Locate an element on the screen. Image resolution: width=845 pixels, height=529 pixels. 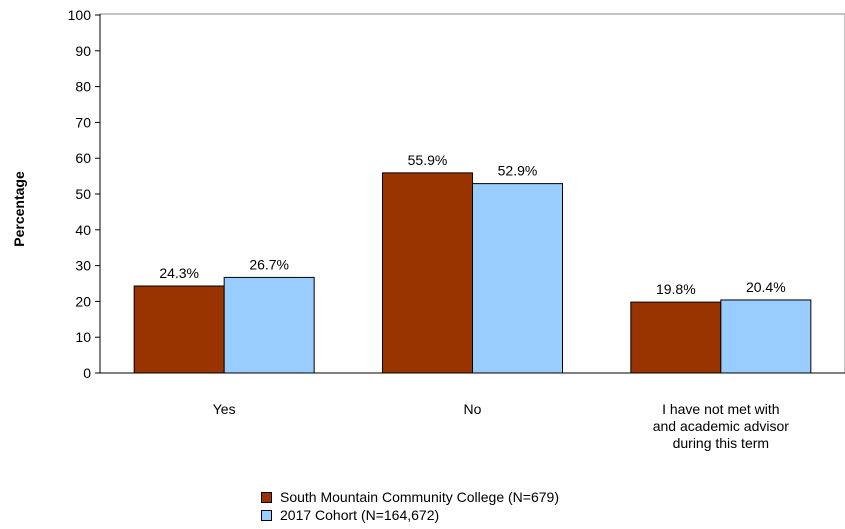
bar-value-label: 20.4% is located at coordinates (766, 287).